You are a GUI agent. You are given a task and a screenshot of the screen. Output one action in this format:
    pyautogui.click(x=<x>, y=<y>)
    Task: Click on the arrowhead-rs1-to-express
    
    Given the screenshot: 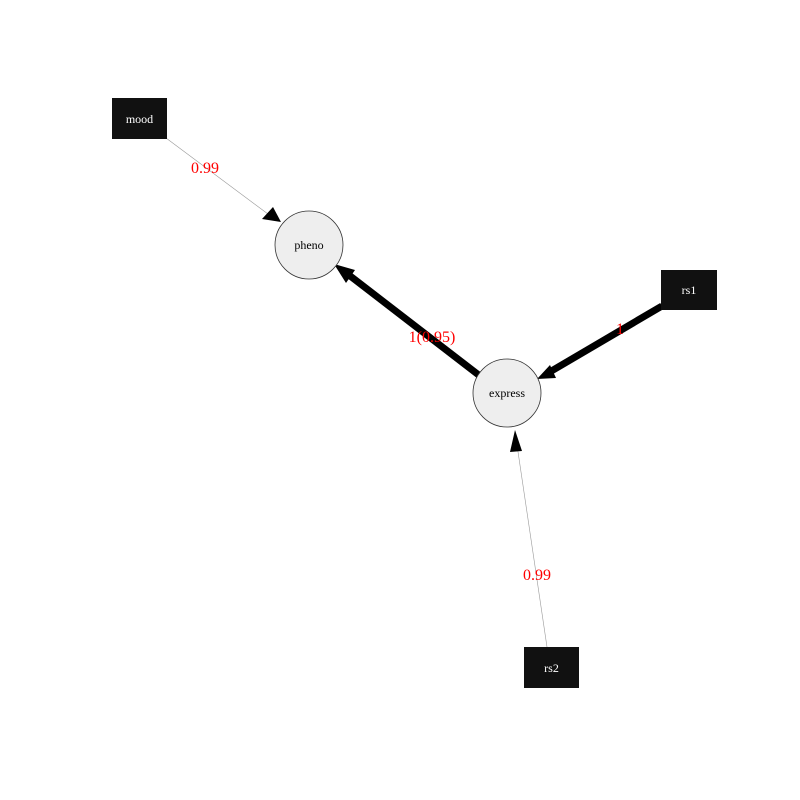 What is the action you would take?
    pyautogui.click(x=546, y=372)
    